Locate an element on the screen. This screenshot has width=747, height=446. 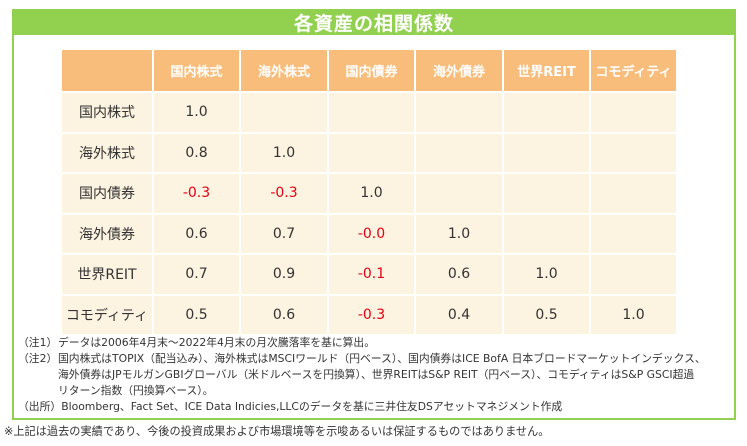
table-row-1: 国内株式 1.0 is located at coordinates (369, 112).